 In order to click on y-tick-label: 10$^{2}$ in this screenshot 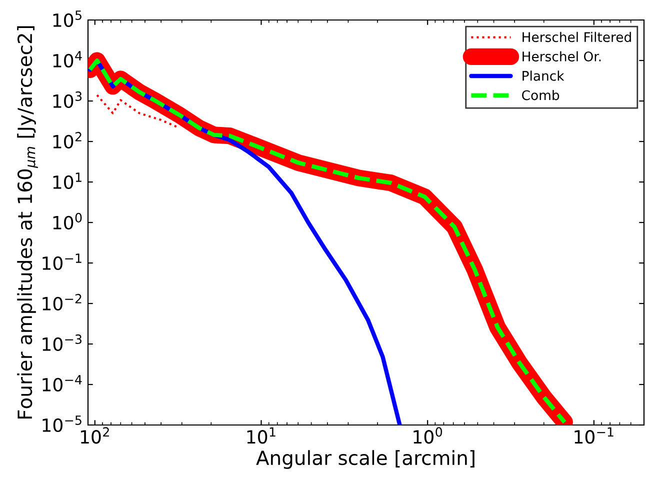, I will do `click(67, 140)`.